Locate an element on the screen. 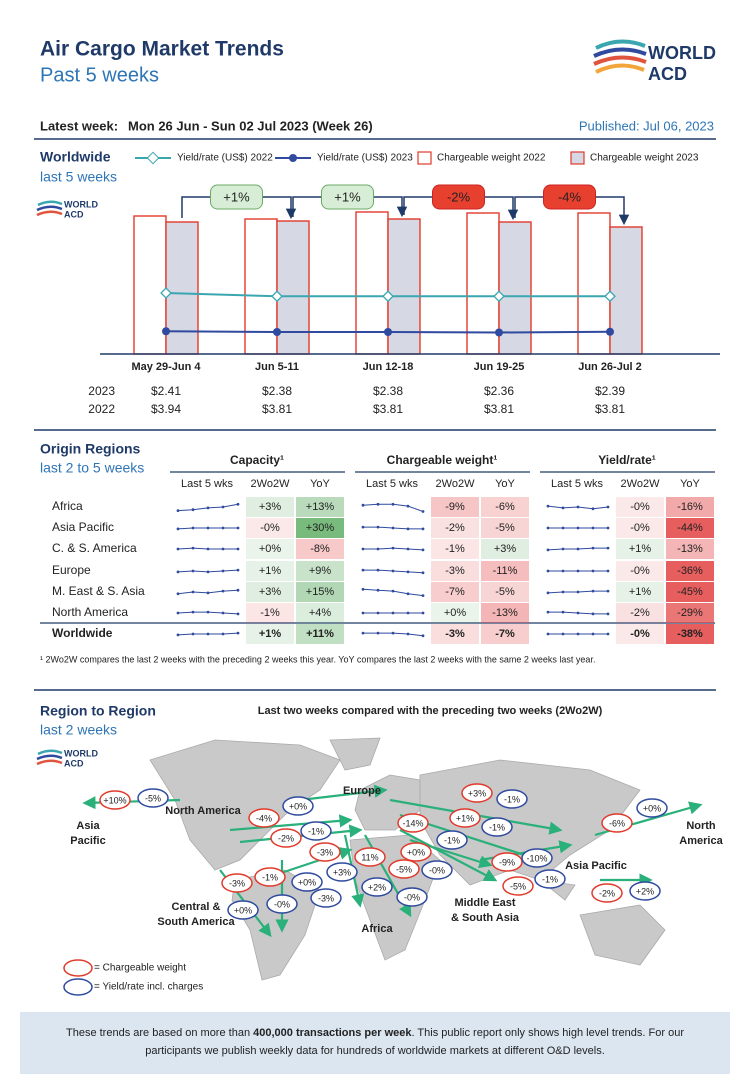 This screenshot has width=750, height=1084. bubble-label: +2% is located at coordinates (377, 887).